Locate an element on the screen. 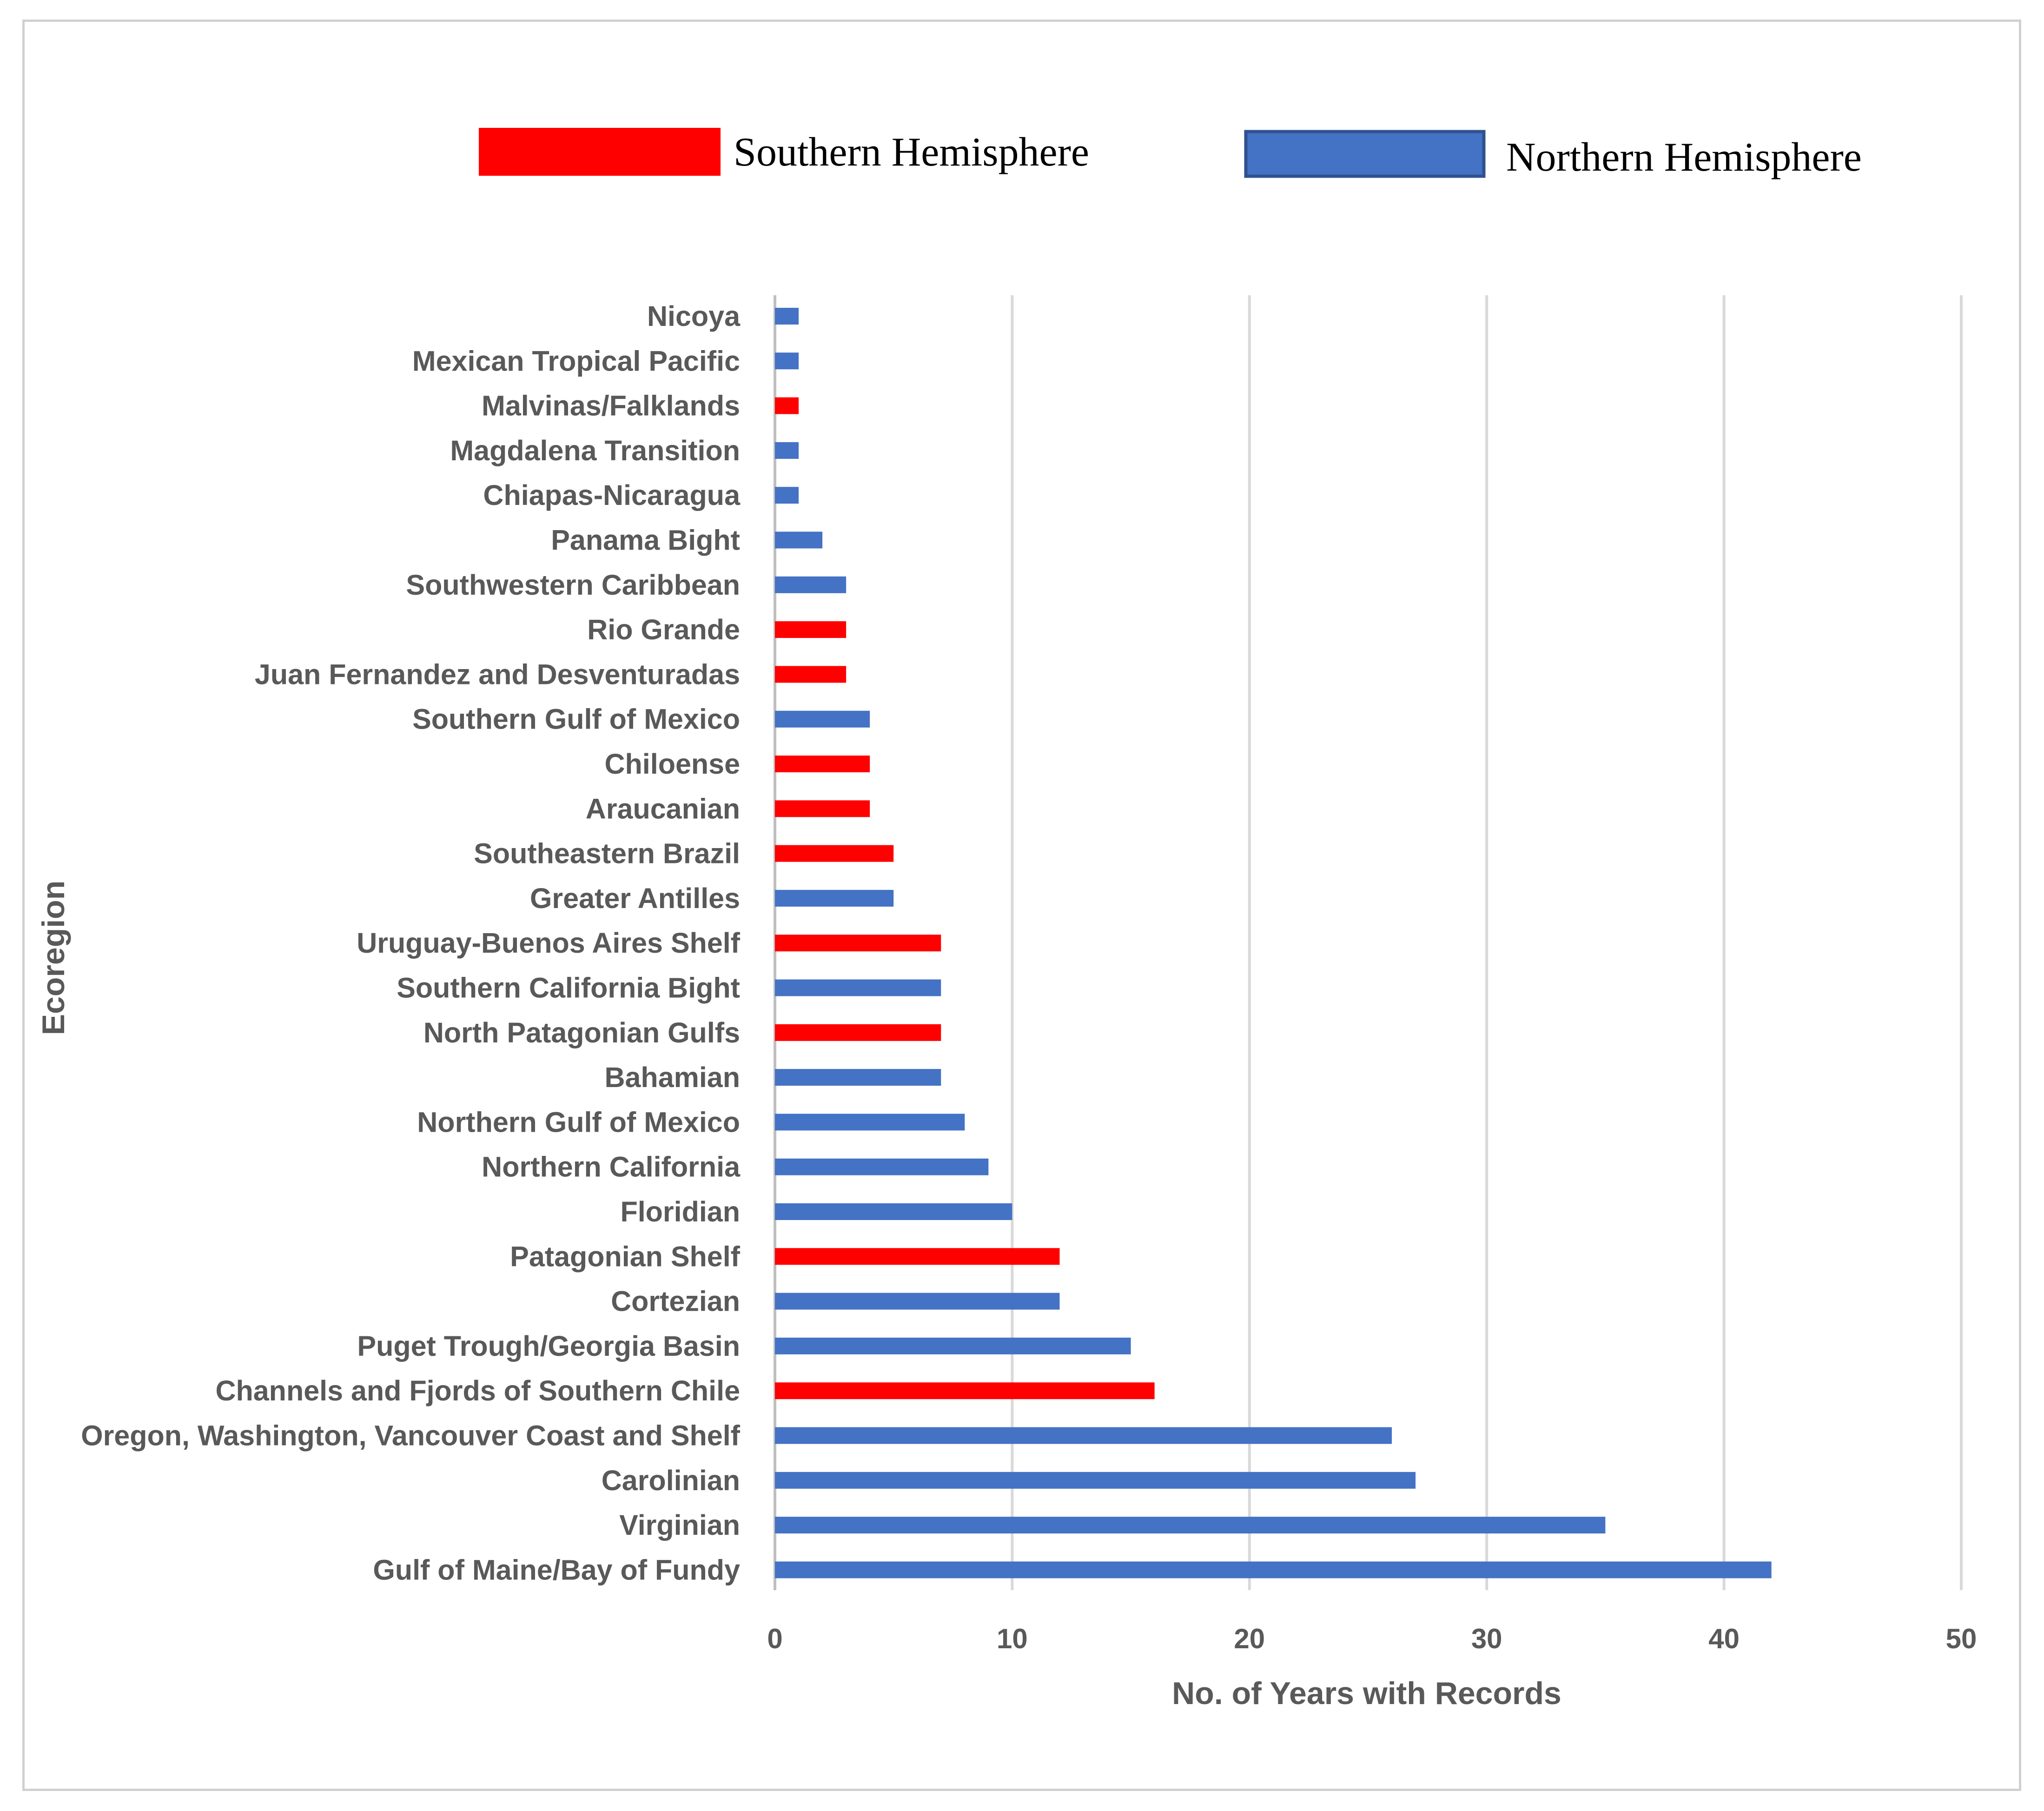 The width and height of the screenshot is (2044, 1811). category-label: Araucanian is located at coordinates (663, 809).